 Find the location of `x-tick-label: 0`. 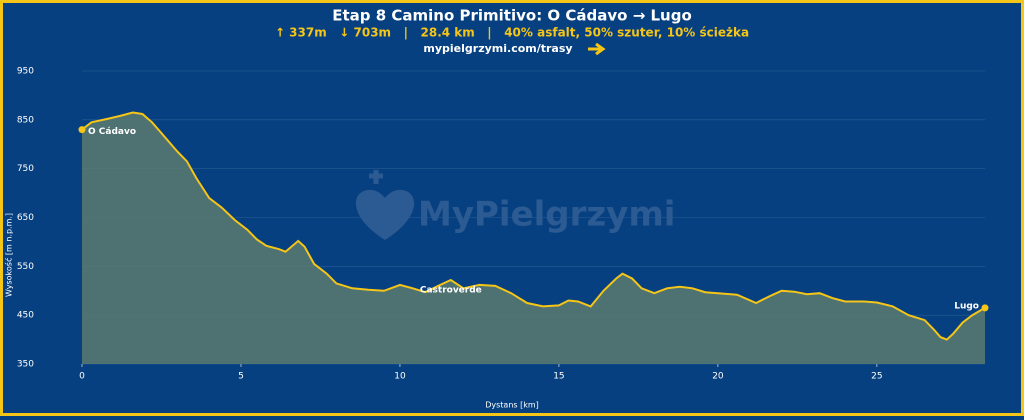

x-tick-label: 0 is located at coordinates (82, 377).